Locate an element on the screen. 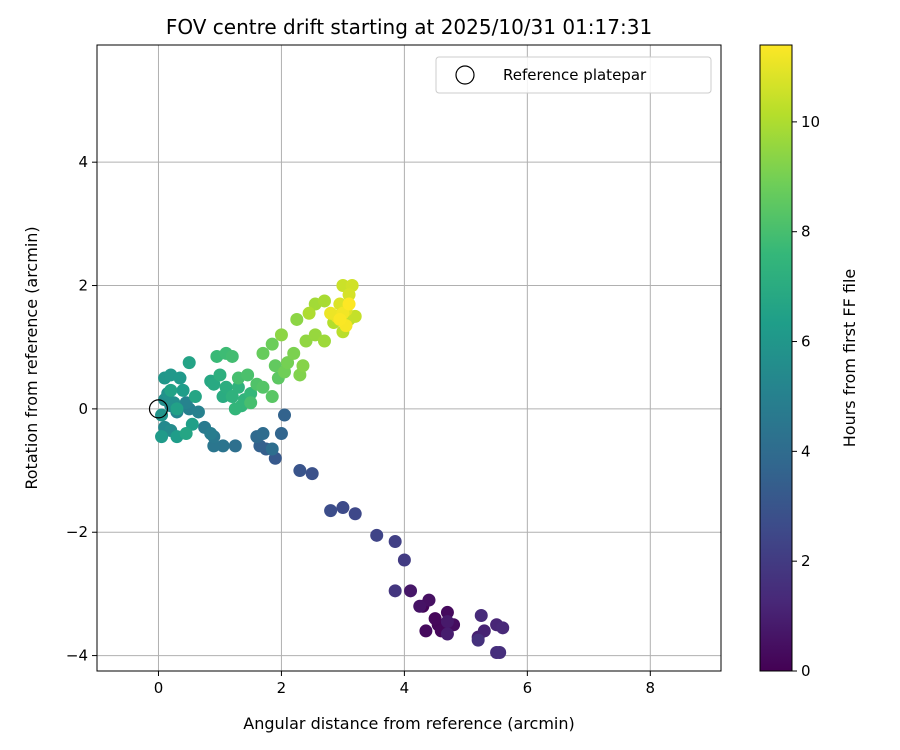  y-tick-label: 0 is located at coordinates (83, 409).